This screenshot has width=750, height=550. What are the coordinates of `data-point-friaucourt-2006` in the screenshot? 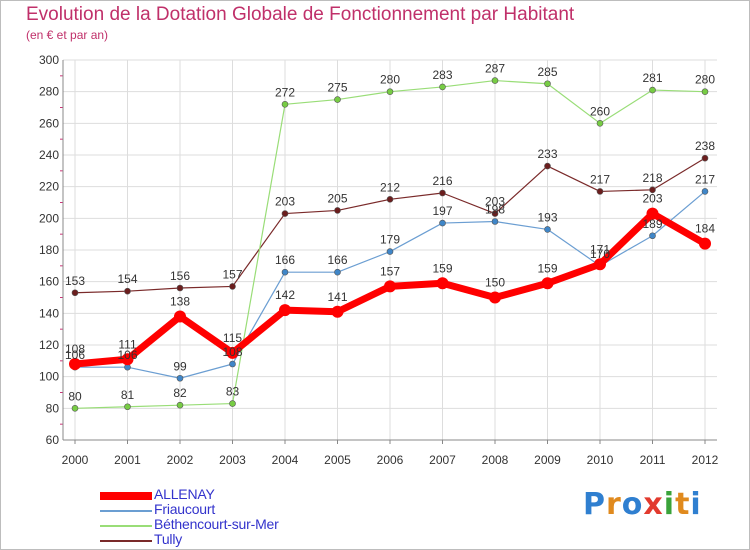 It's located at (390, 251).